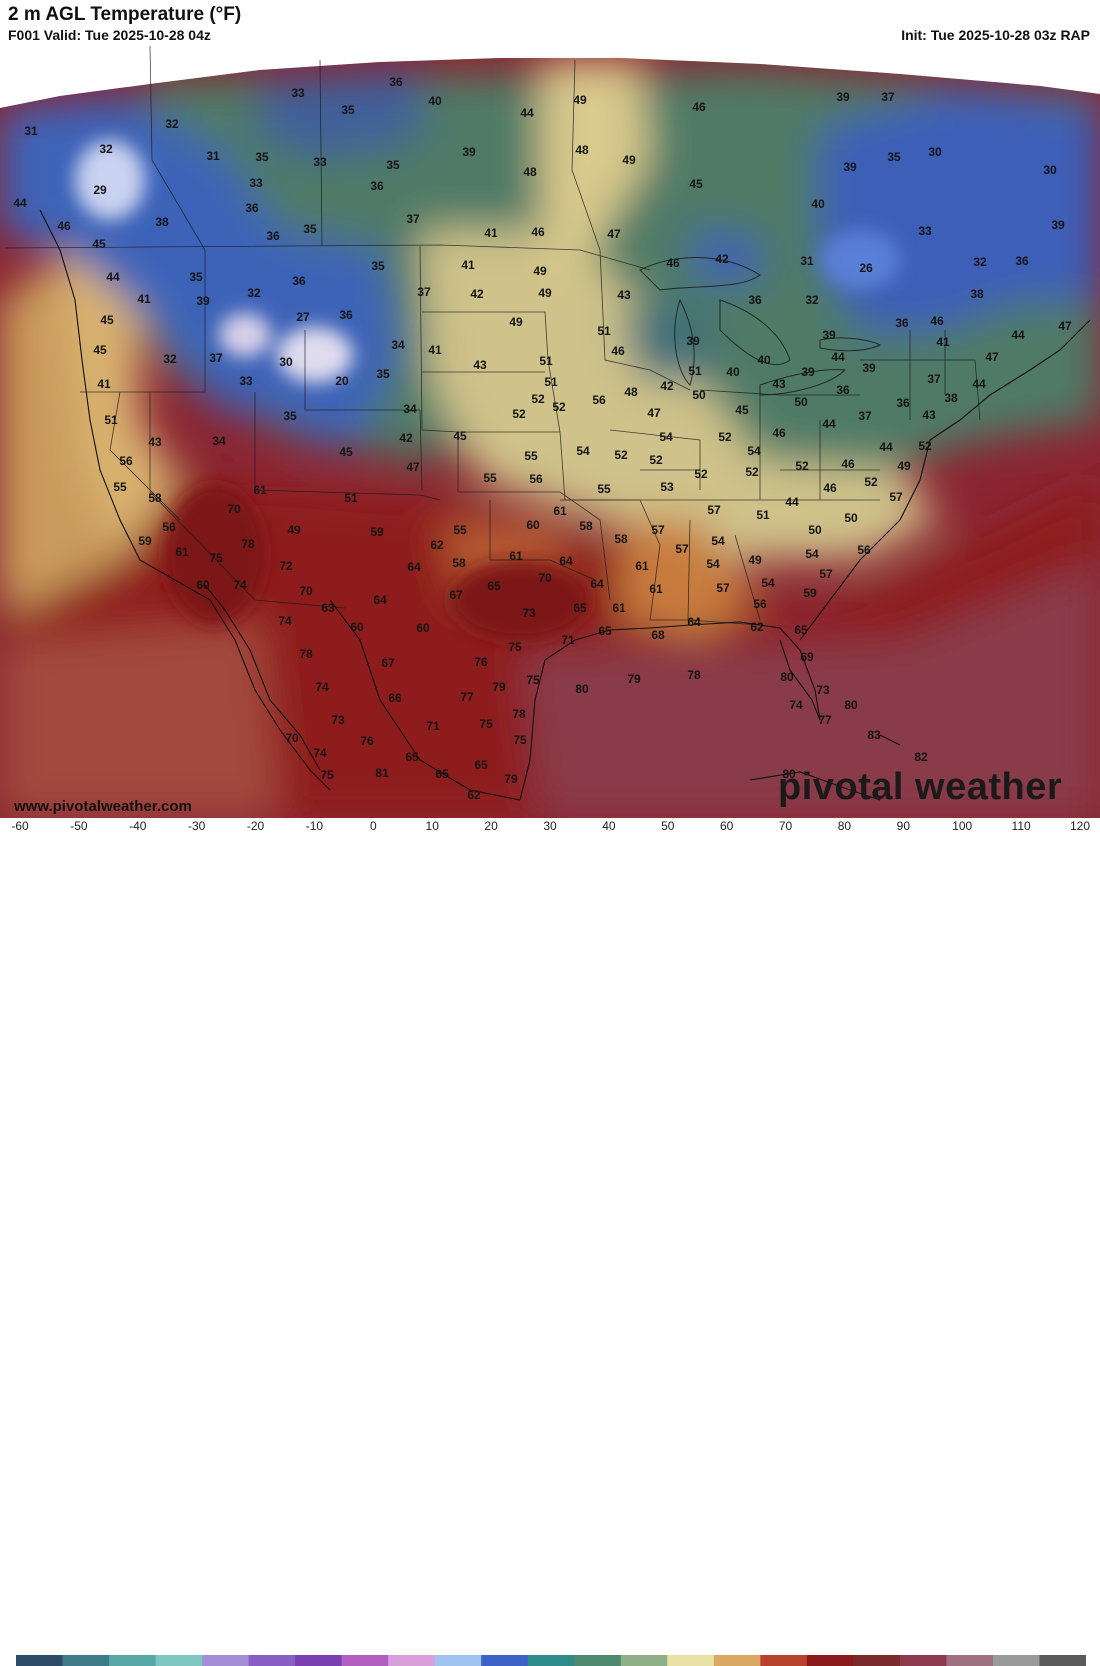 The image size is (1100, 1666). What do you see at coordinates (467, 697) in the screenshot?
I see `temp-value-label: 77` at bounding box center [467, 697].